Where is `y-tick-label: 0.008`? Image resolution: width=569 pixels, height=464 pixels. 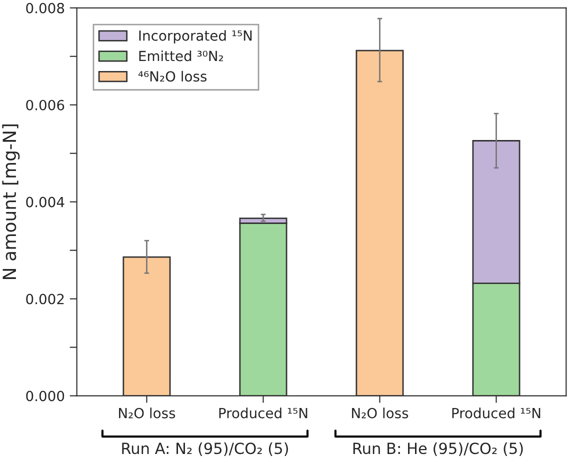
y-tick-label: 0.008 is located at coordinates (45, 8).